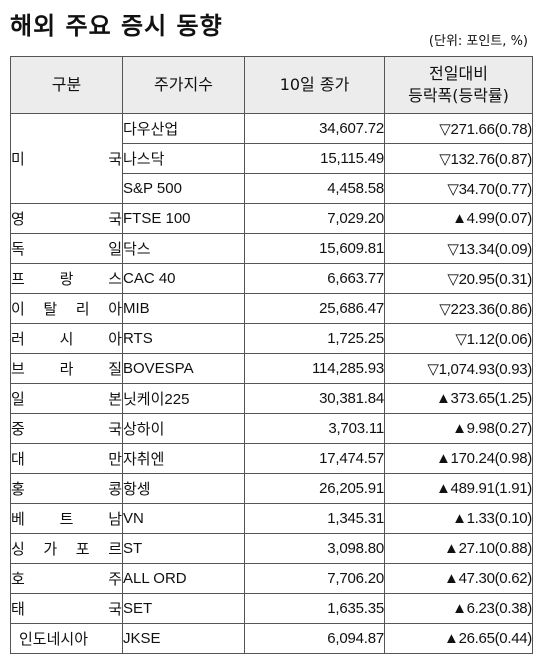 The height and width of the screenshot is (662, 542). Describe the element at coordinates (66, 218) in the screenshot. I see `country-cell: 영 국` at that location.